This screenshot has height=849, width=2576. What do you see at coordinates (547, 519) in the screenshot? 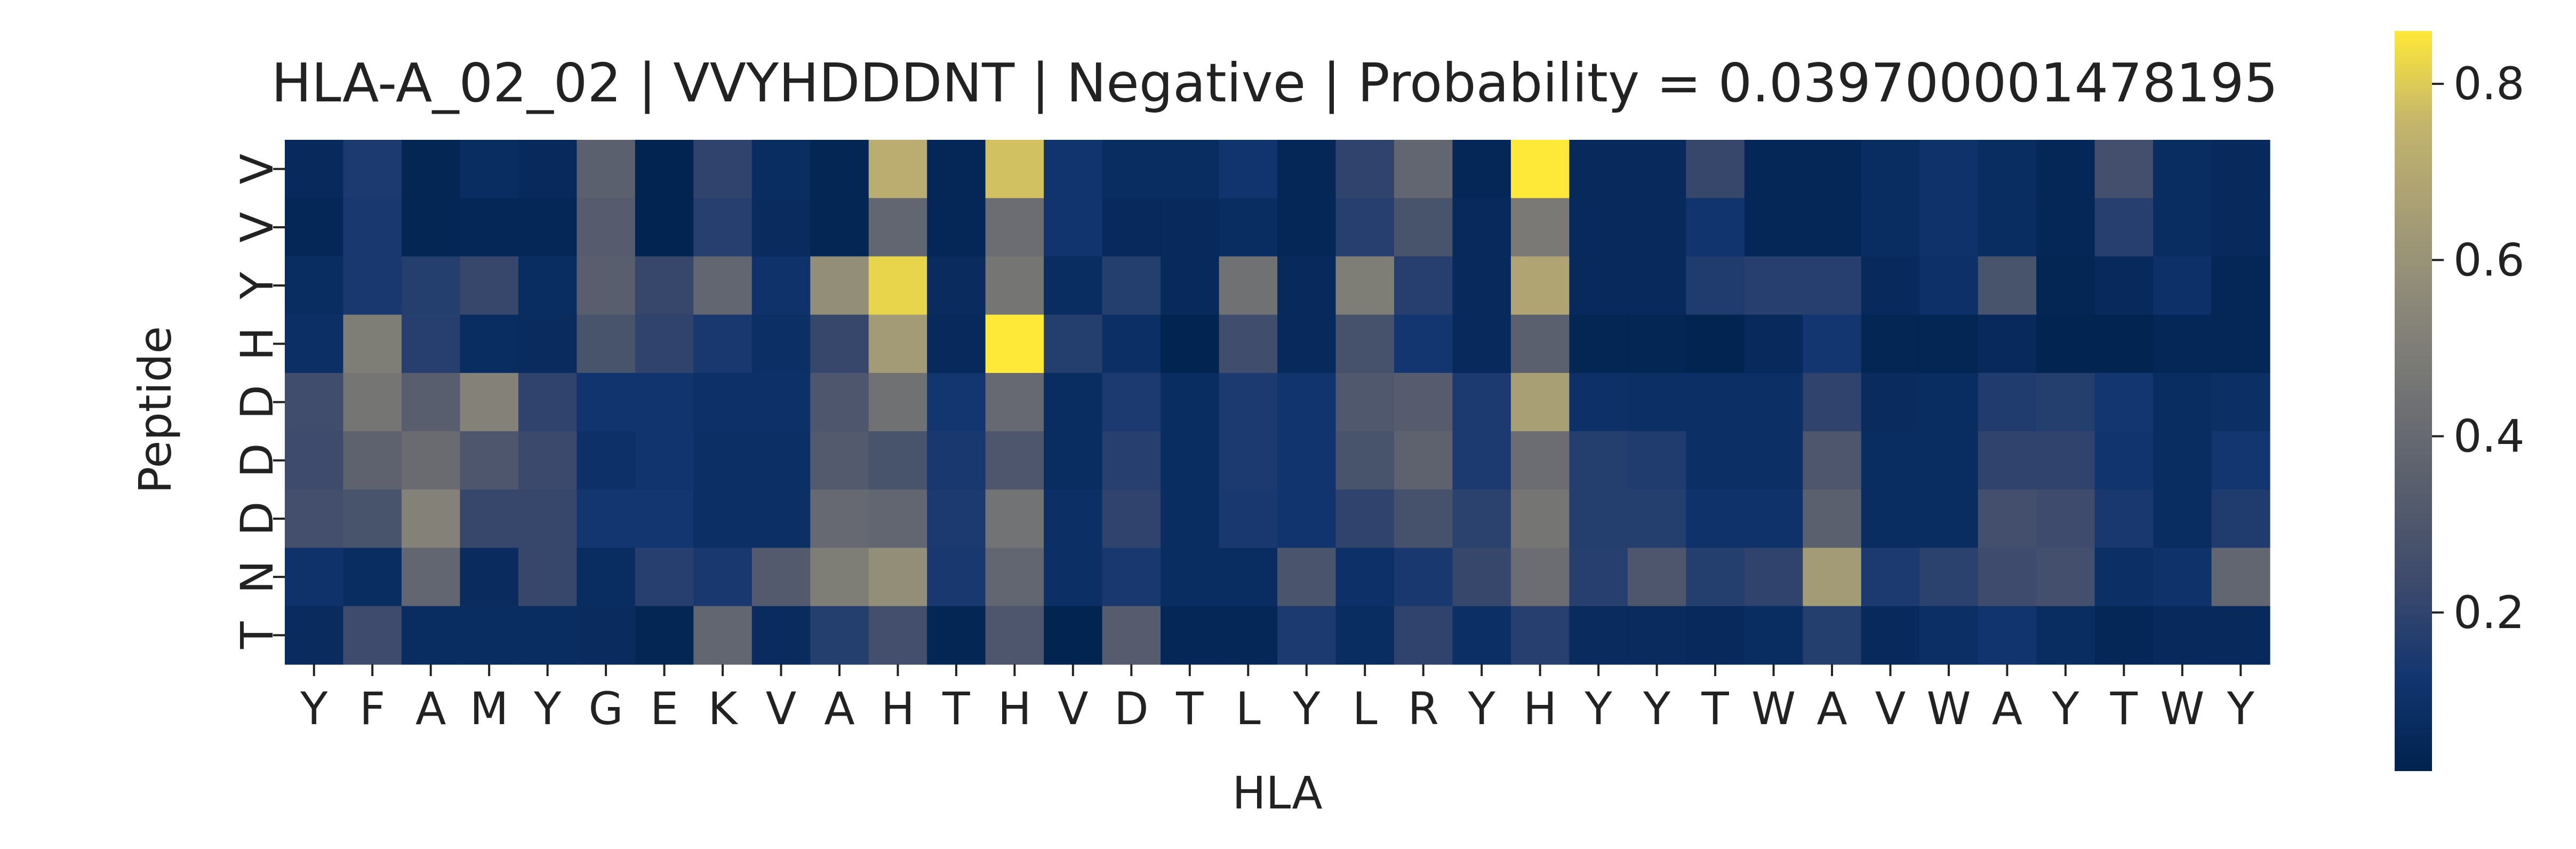
I see `heatmap-cell-r6-c4` at bounding box center [547, 519].